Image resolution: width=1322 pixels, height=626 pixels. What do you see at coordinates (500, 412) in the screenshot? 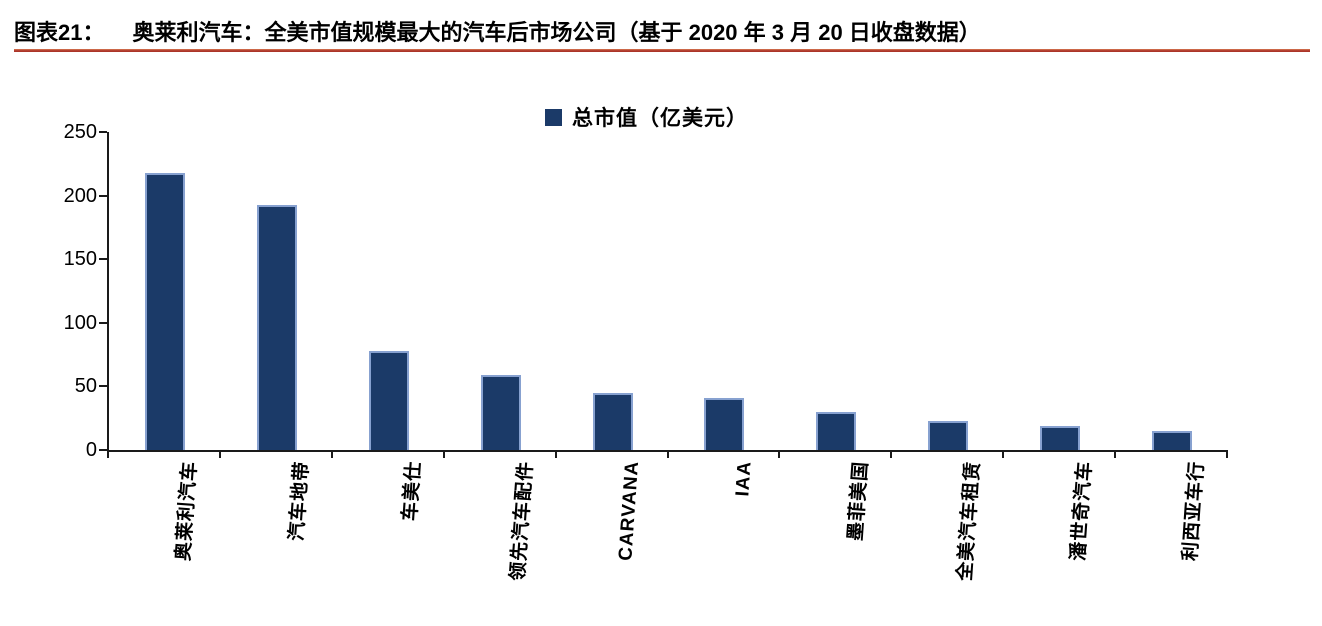
I see `bar-领先汽车配件` at bounding box center [500, 412].